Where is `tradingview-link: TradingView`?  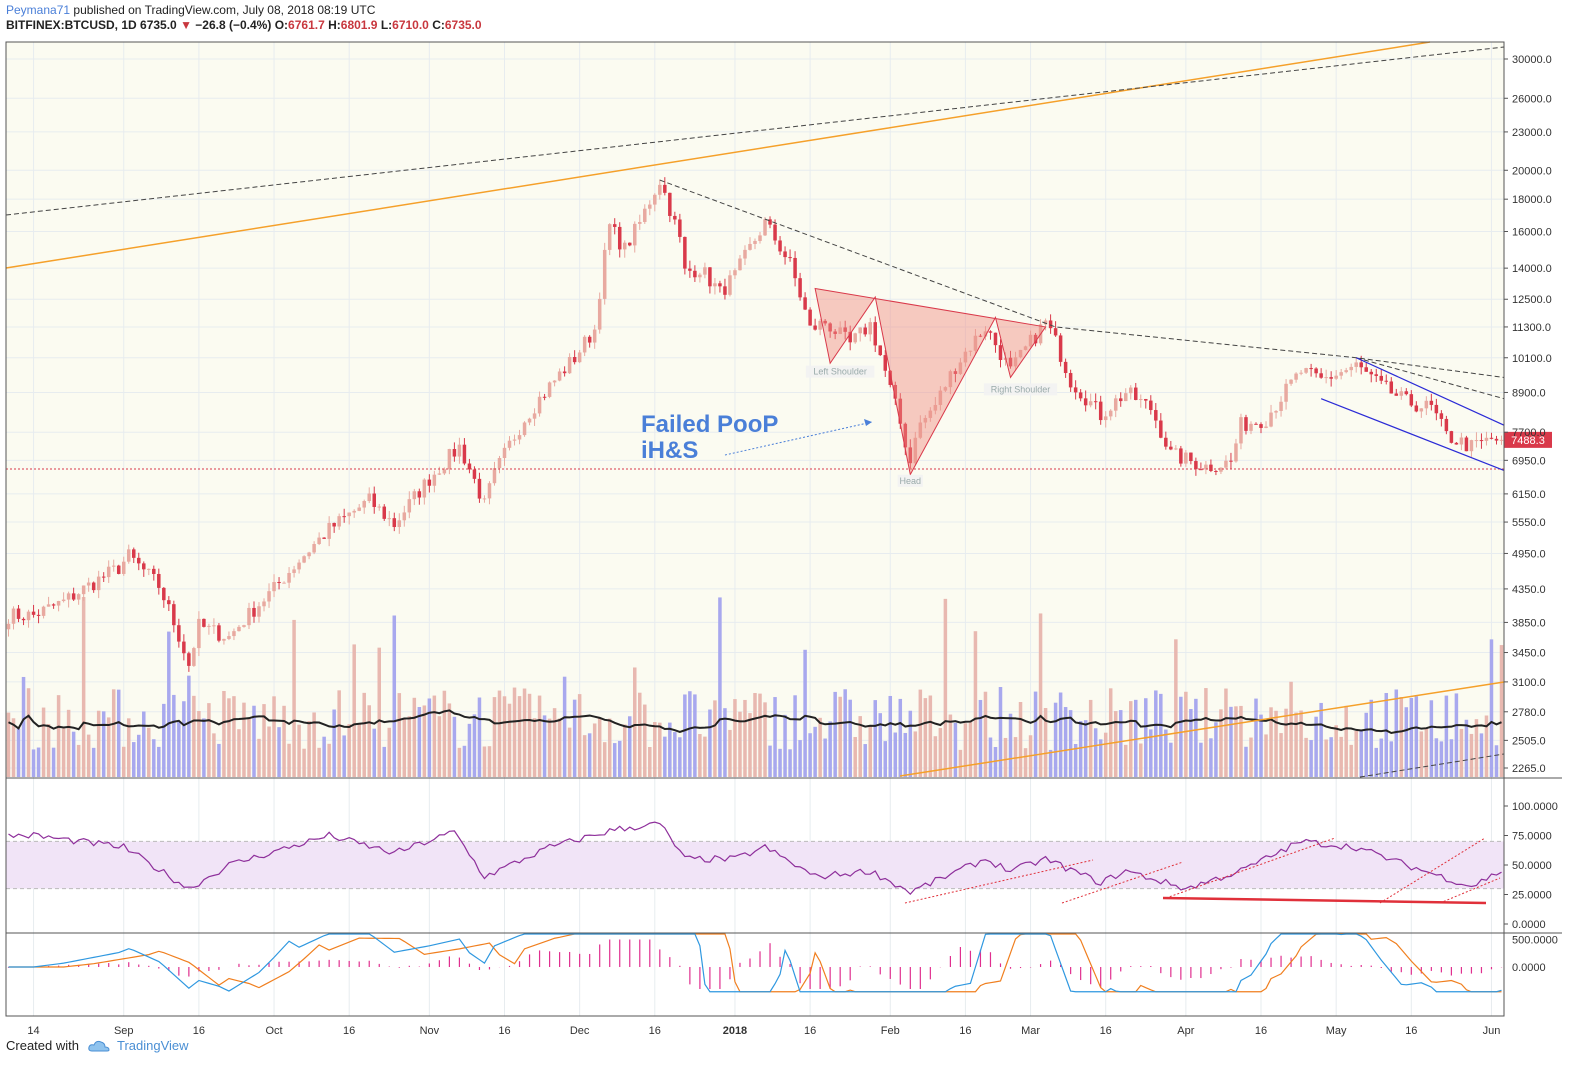
tradingview-link: TradingView is located at coordinates (138, 1045).